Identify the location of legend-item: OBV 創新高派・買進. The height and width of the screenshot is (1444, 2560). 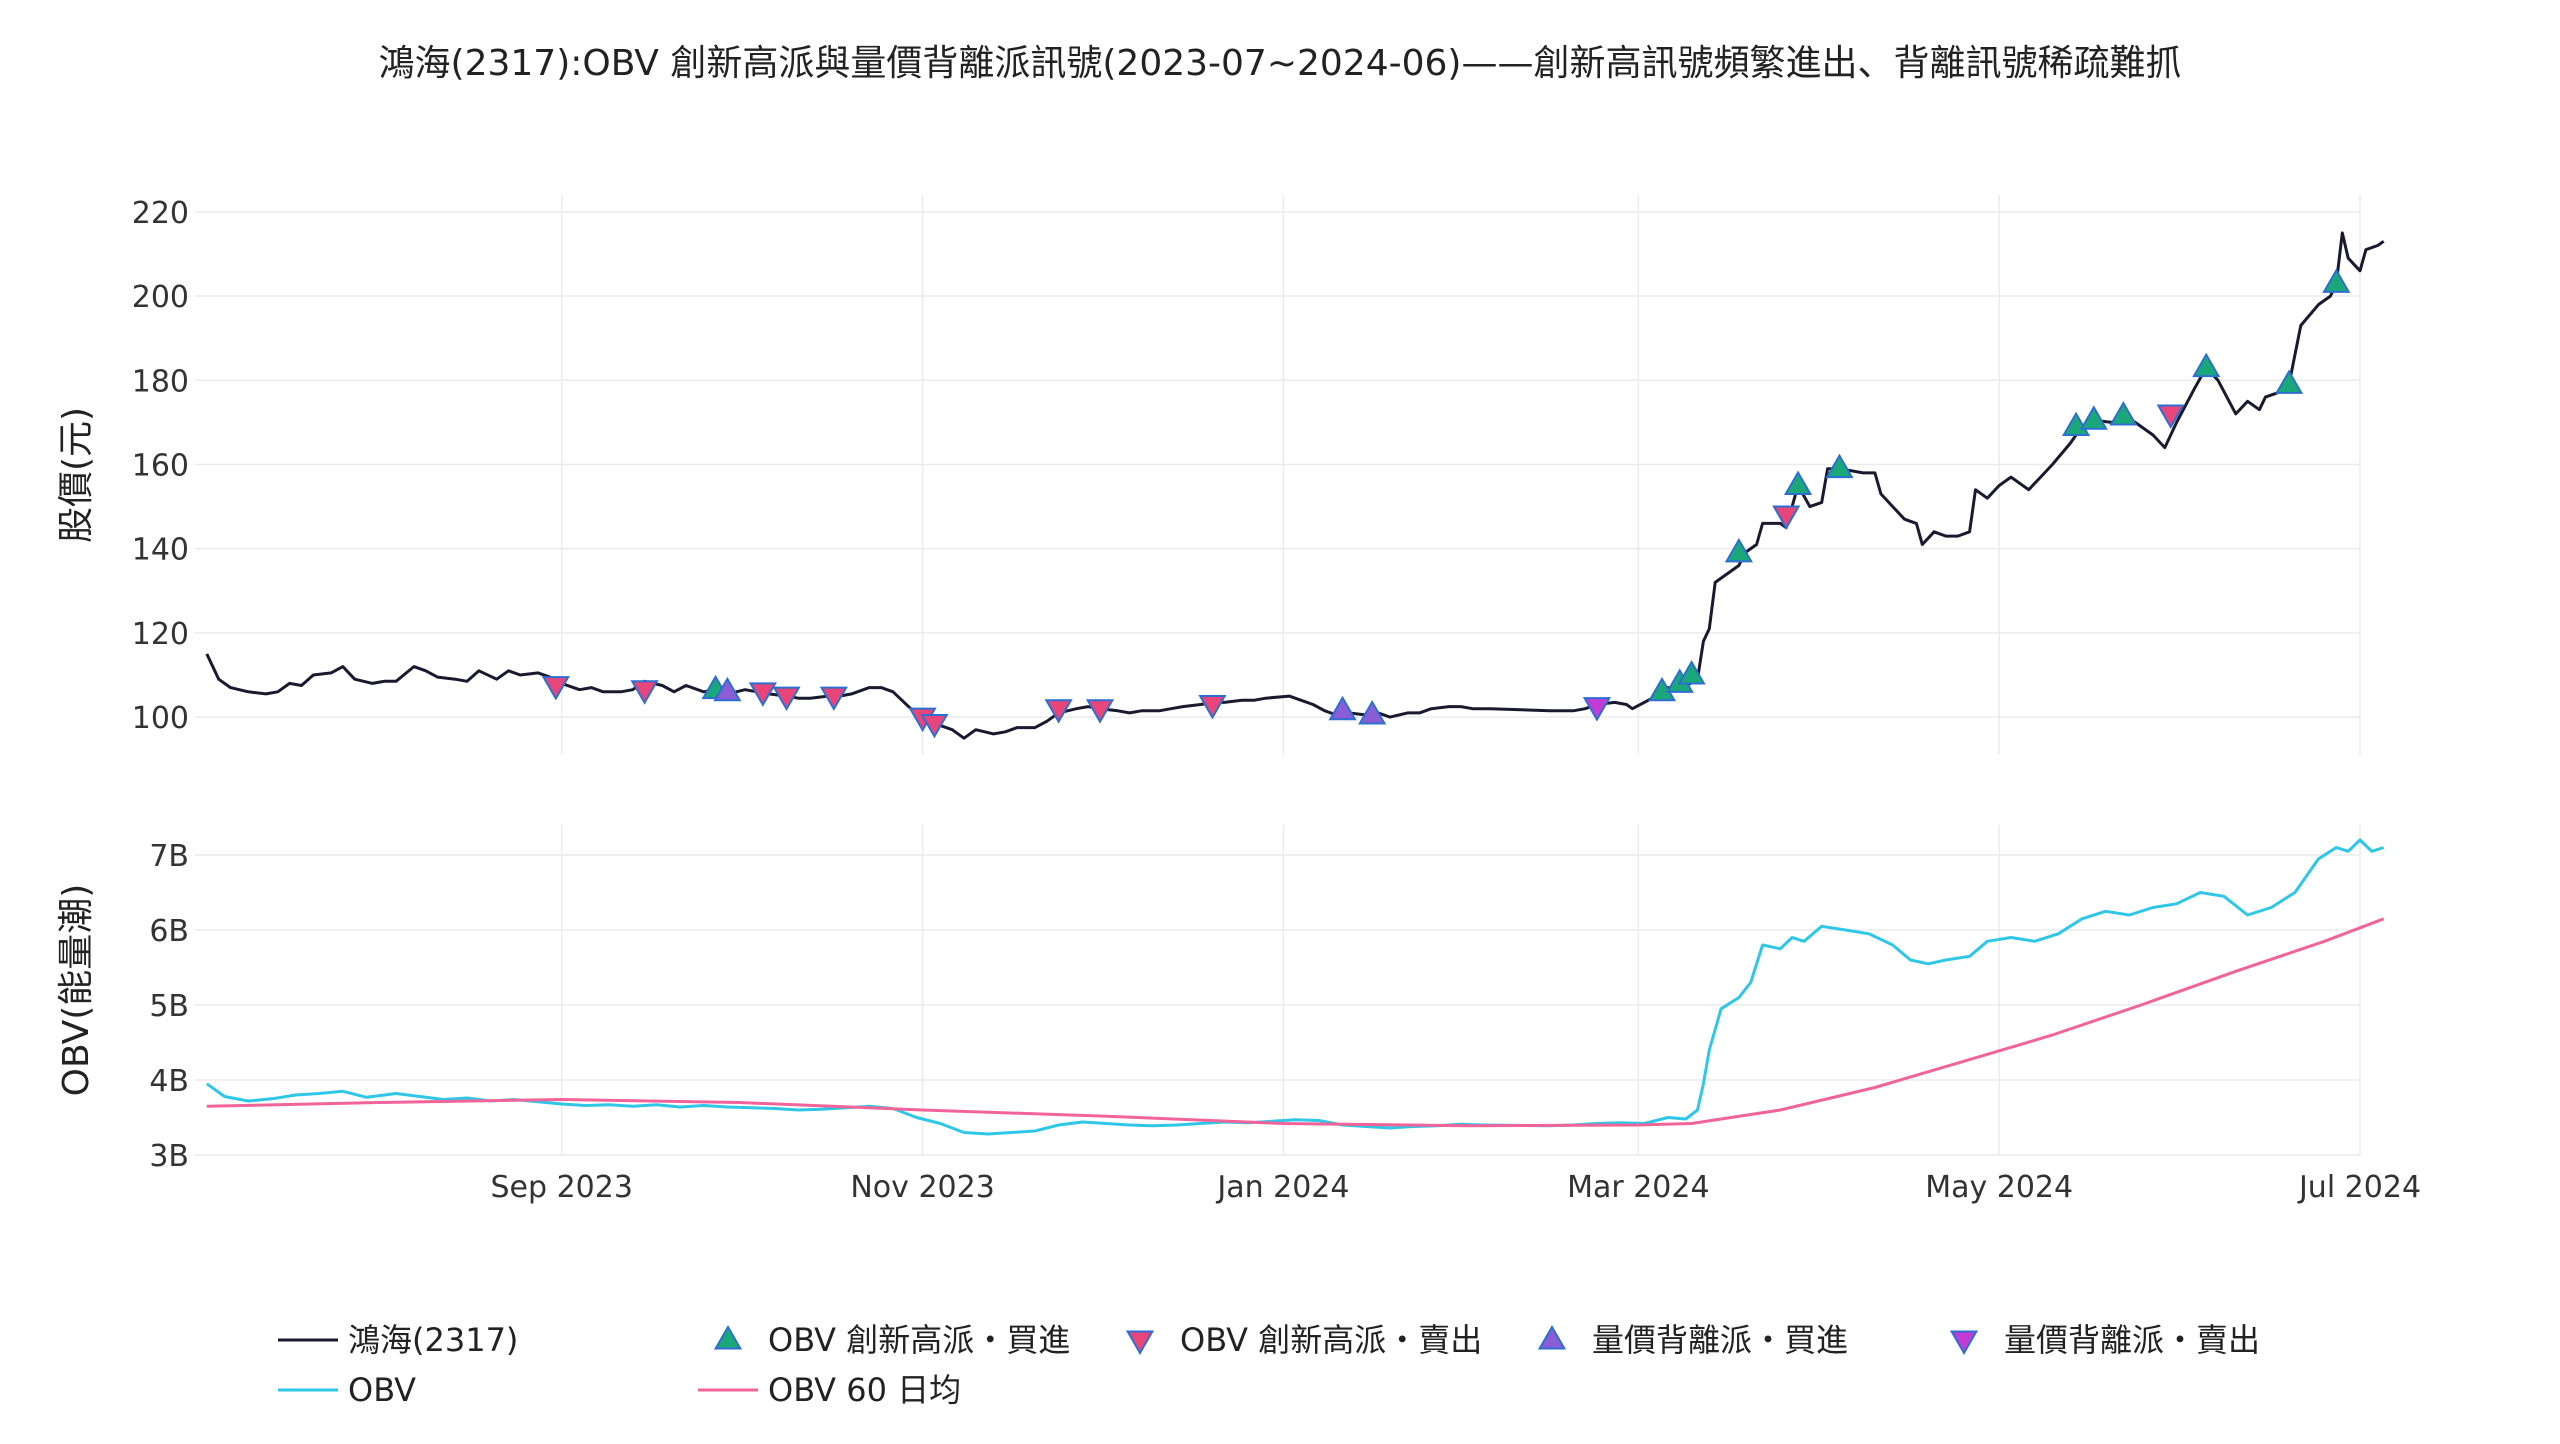
(892, 1340).